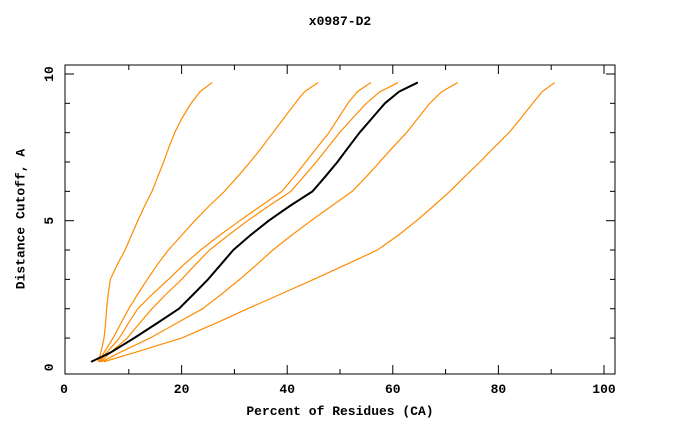  I want to click on x-tick-label: 20, so click(182, 389).